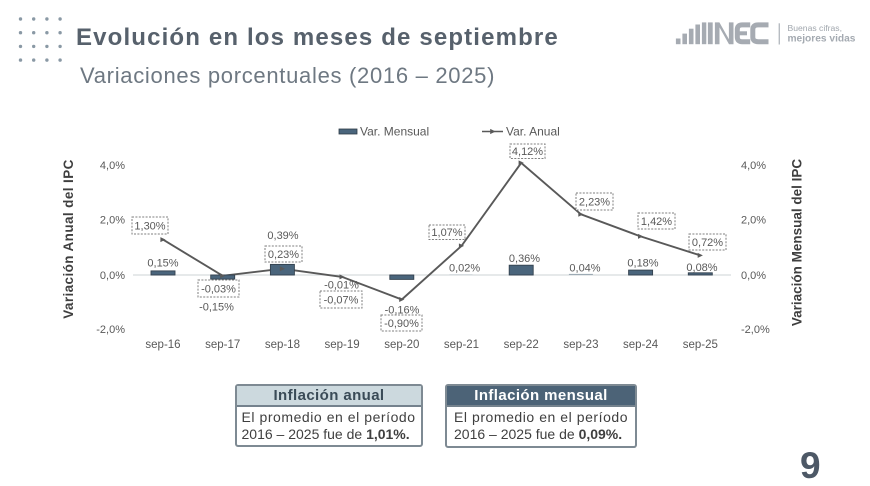  I want to click on svg-text: Buenas cifras,, so click(815, 28).